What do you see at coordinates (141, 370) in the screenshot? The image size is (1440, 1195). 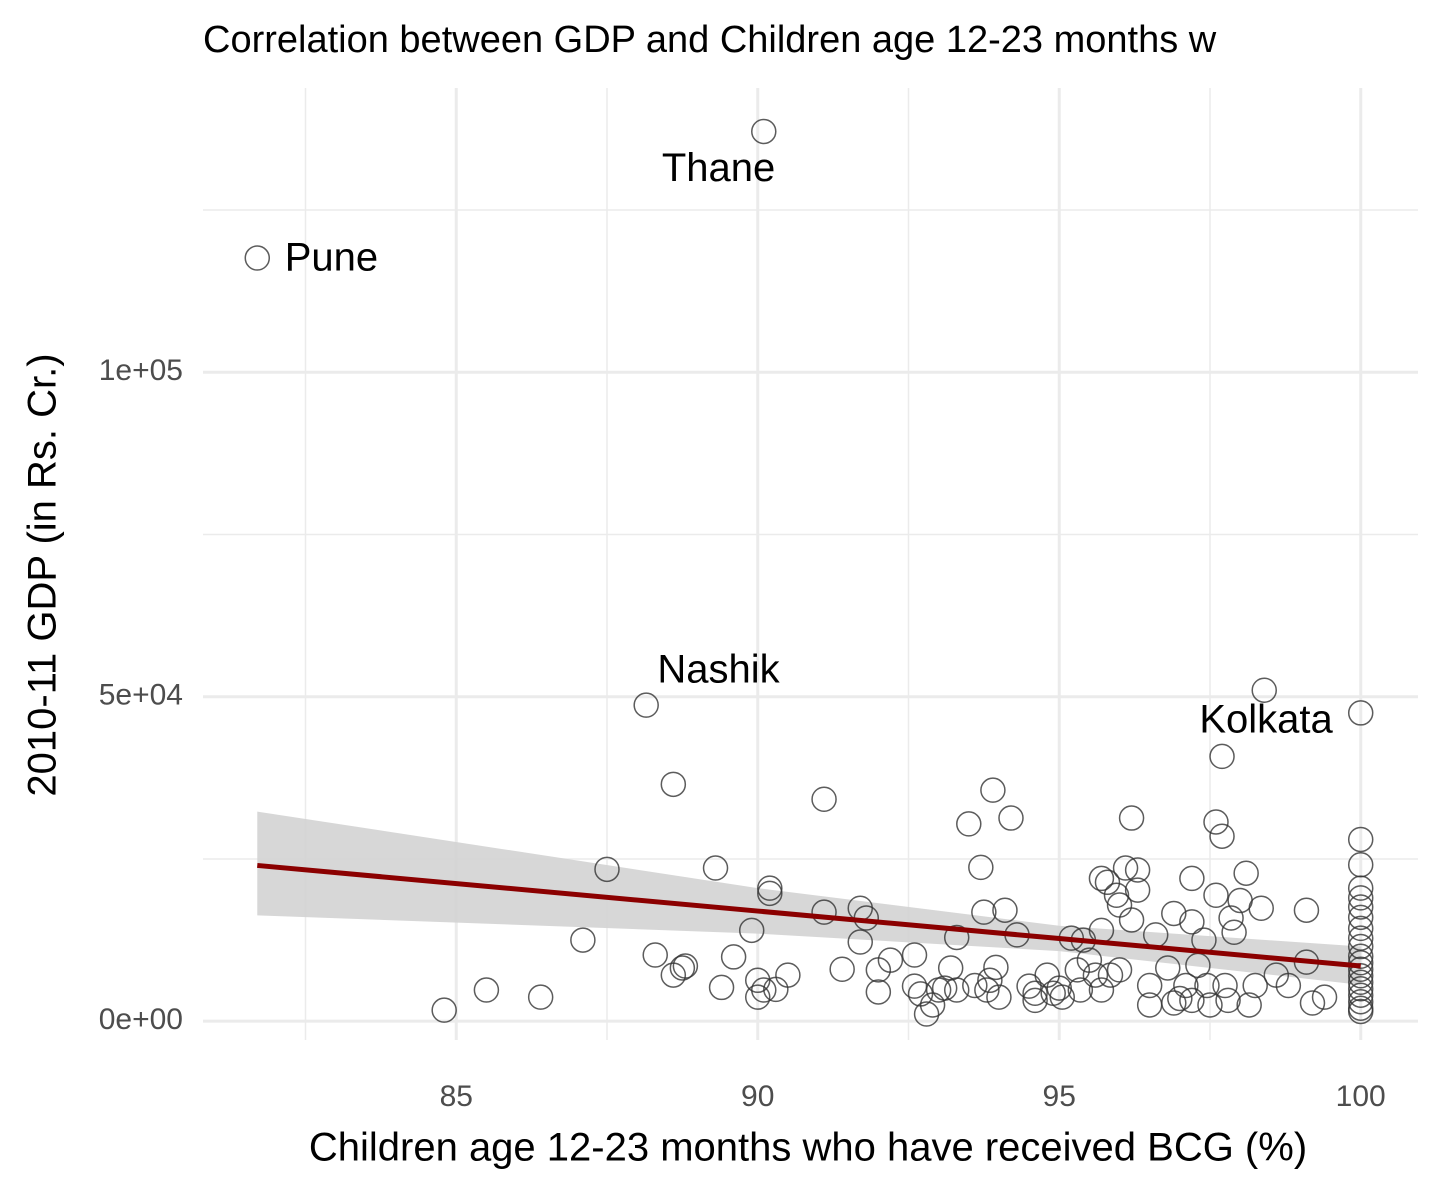 I see `y-tick-label: 1e+05` at bounding box center [141, 370].